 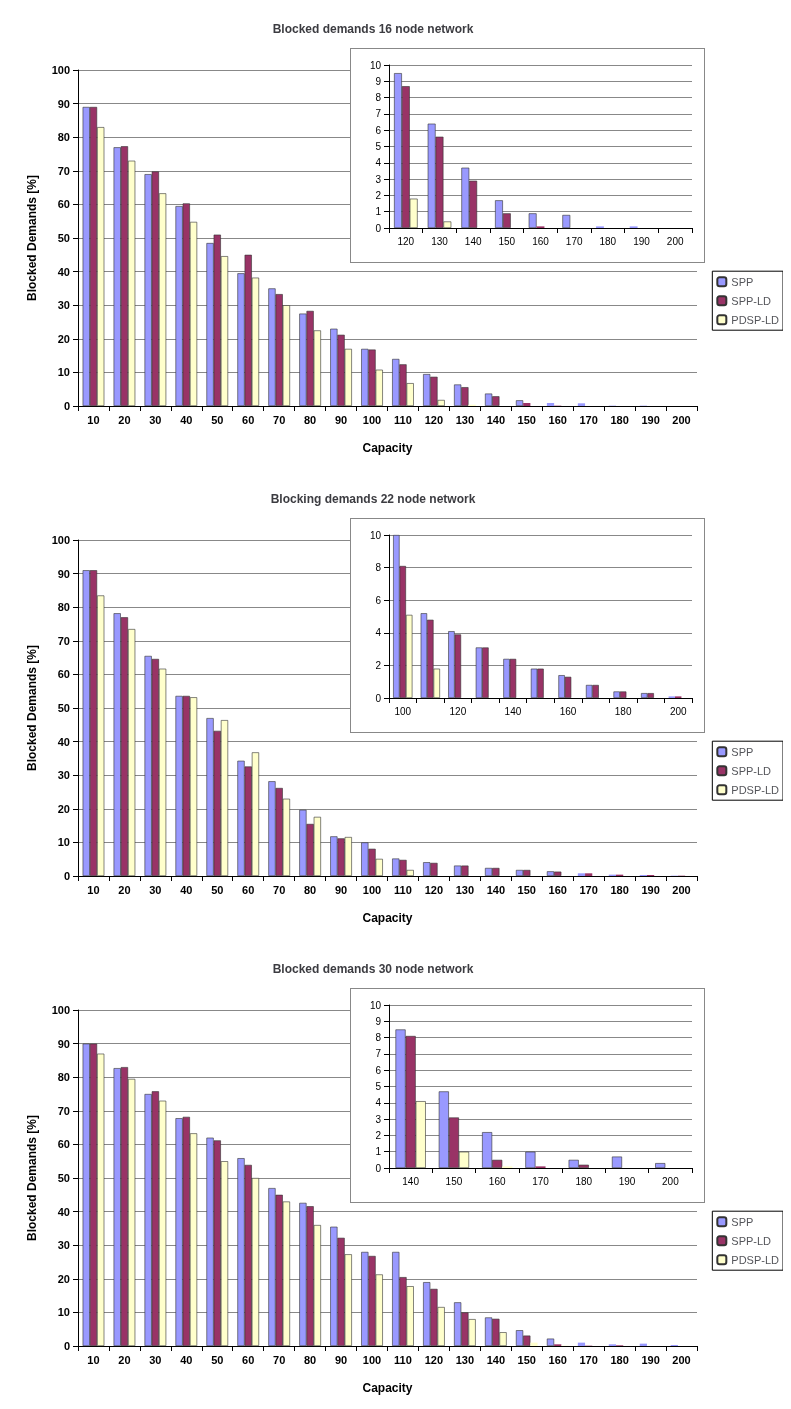 What do you see at coordinates (32, 708) in the screenshot?
I see `y-axis-title: Blocked Demands [%]` at bounding box center [32, 708].